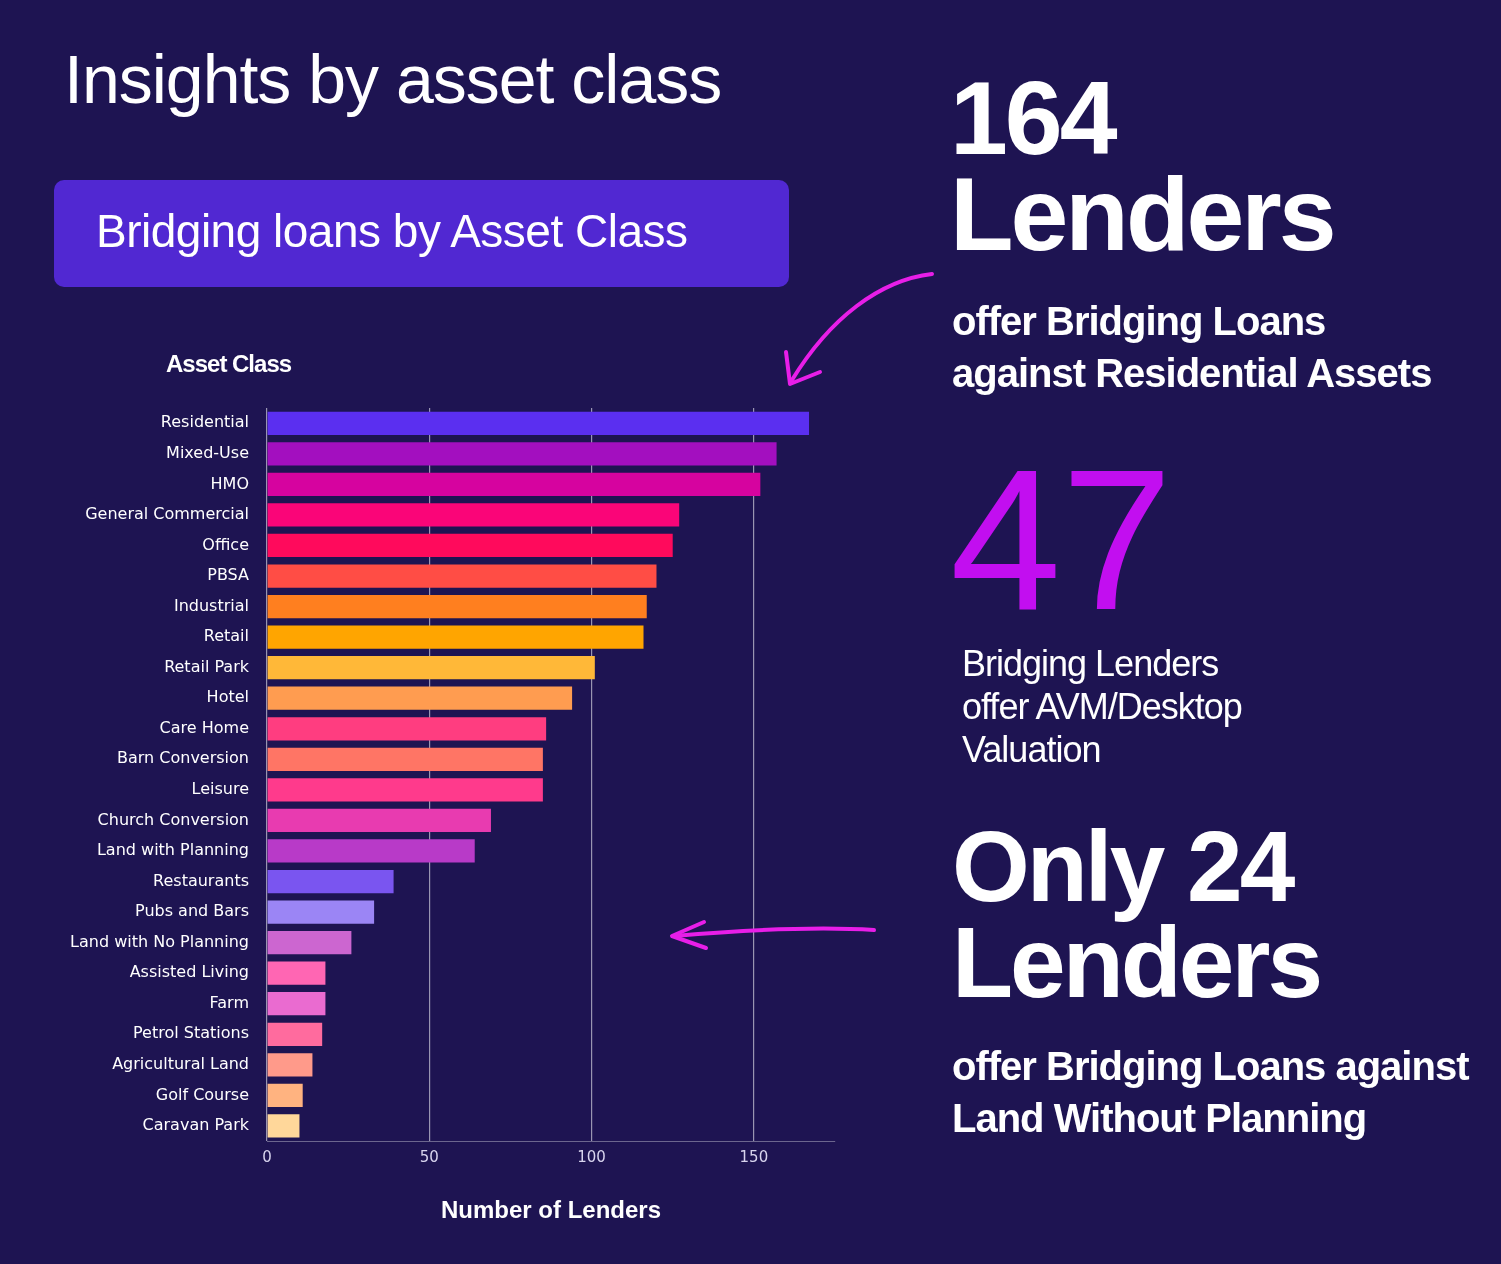 The image size is (1501, 1264). What do you see at coordinates (1136, 914) in the screenshot?
I see `text: Only 24 Lenders` at bounding box center [1136, 914].